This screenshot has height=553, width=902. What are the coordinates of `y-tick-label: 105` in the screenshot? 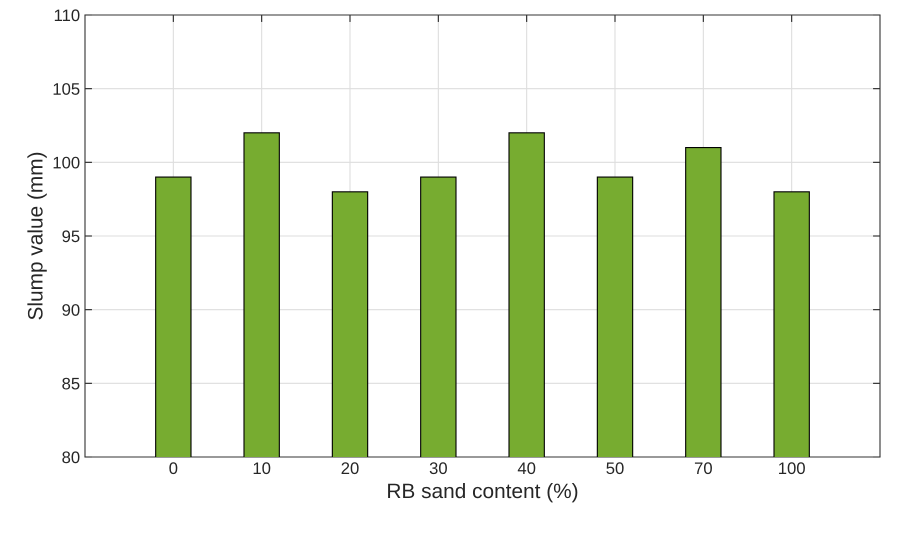 It's located at (67, 89).